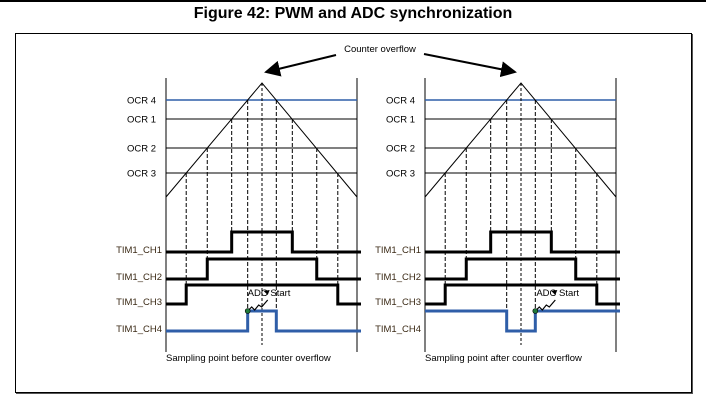 The width and height of the screenshot is (706, 411). I want to click on panel-caption: Sampling point before counter overflow, so click(248, 358).